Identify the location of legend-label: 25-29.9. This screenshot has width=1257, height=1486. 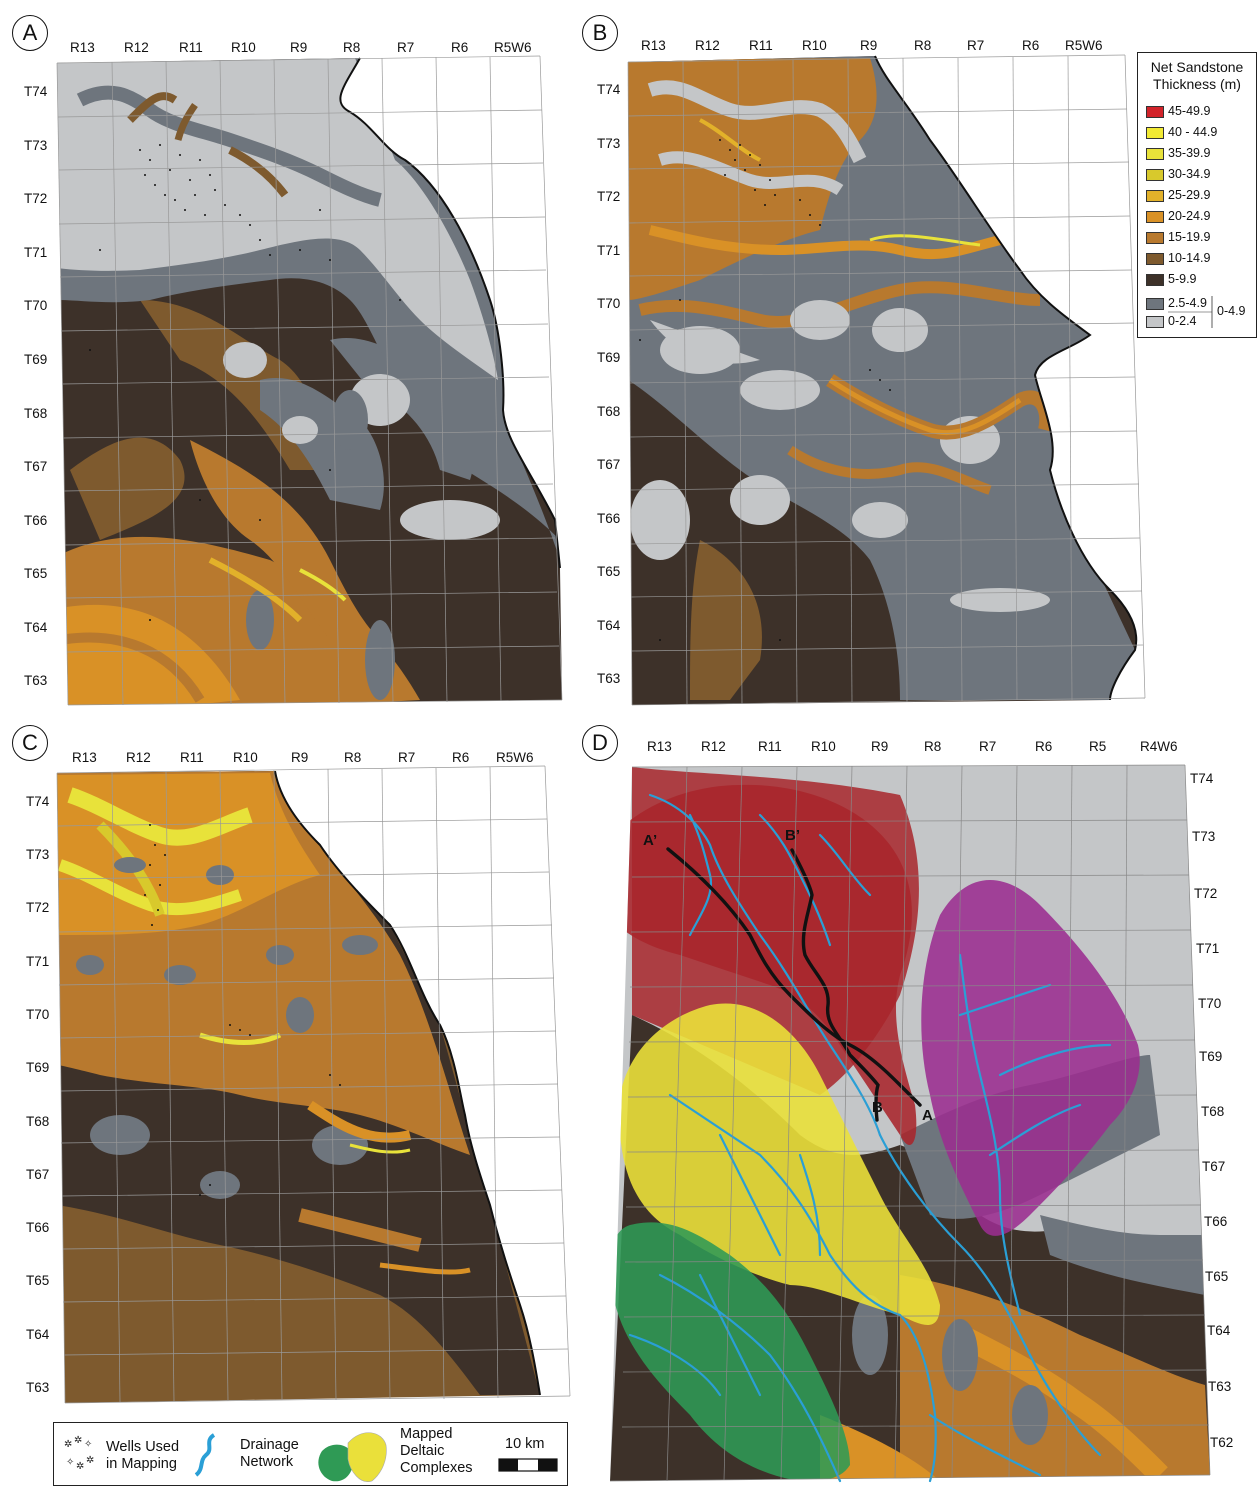
(1189, 195).